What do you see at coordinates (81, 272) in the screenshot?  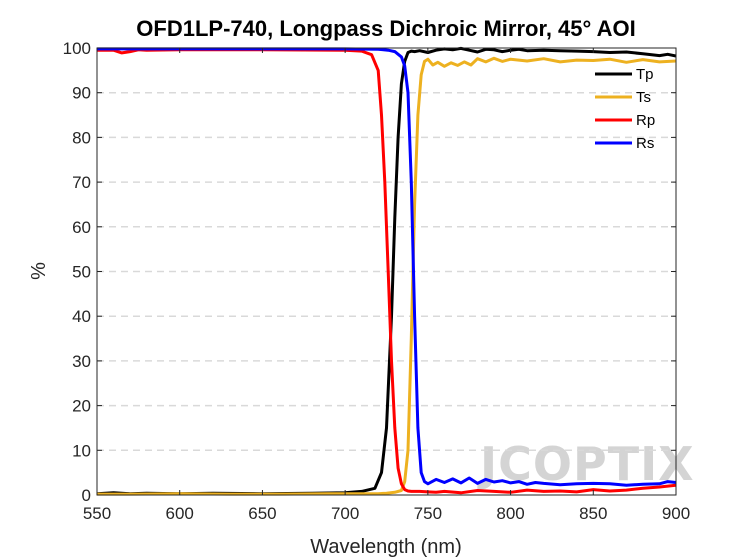 I see `y-tick-label: 50` at bounding box center [81, 272].